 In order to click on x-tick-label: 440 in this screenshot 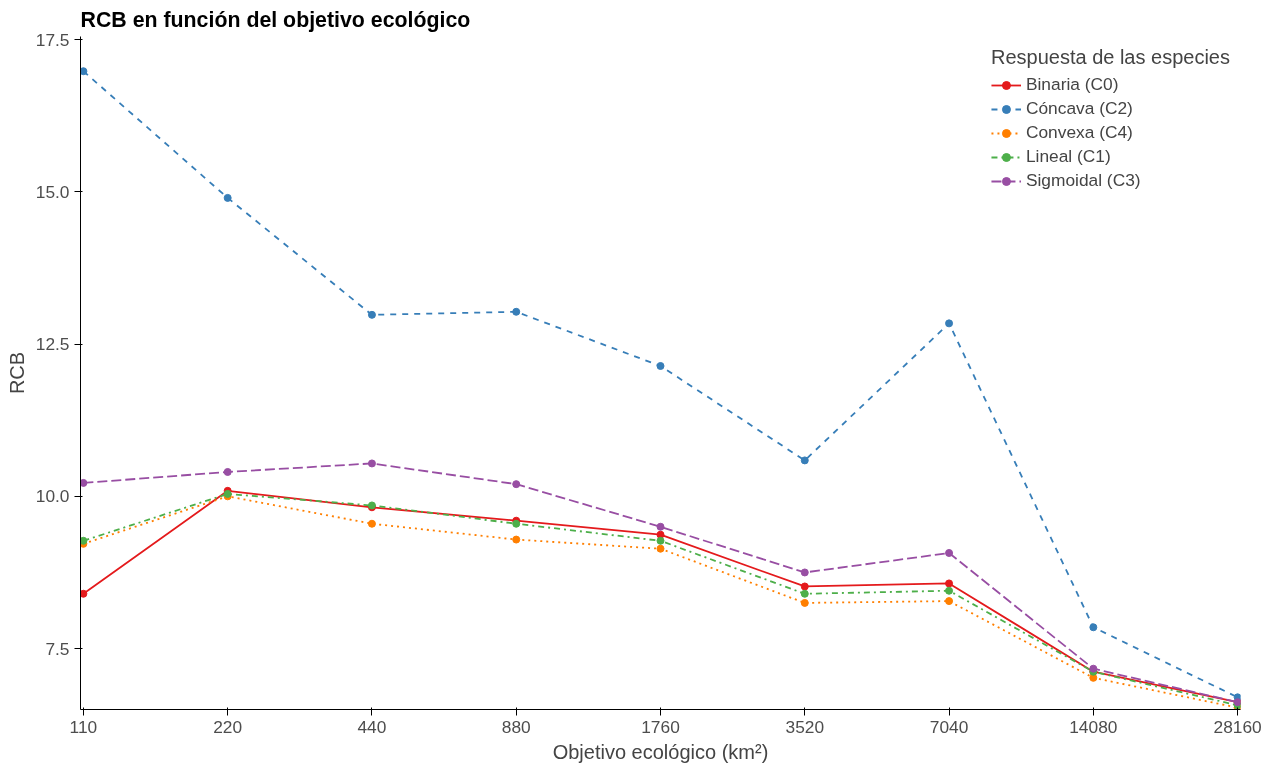, I will do `click(372, 726)`.